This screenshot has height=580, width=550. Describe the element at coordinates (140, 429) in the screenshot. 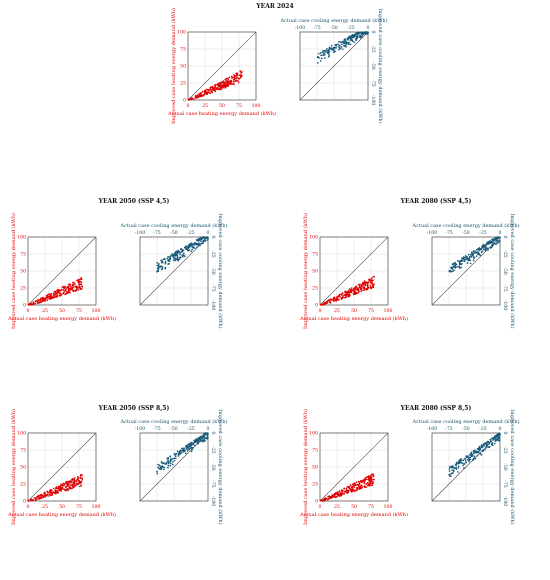

I see `cooling-x-tick-label: -100` at that location.